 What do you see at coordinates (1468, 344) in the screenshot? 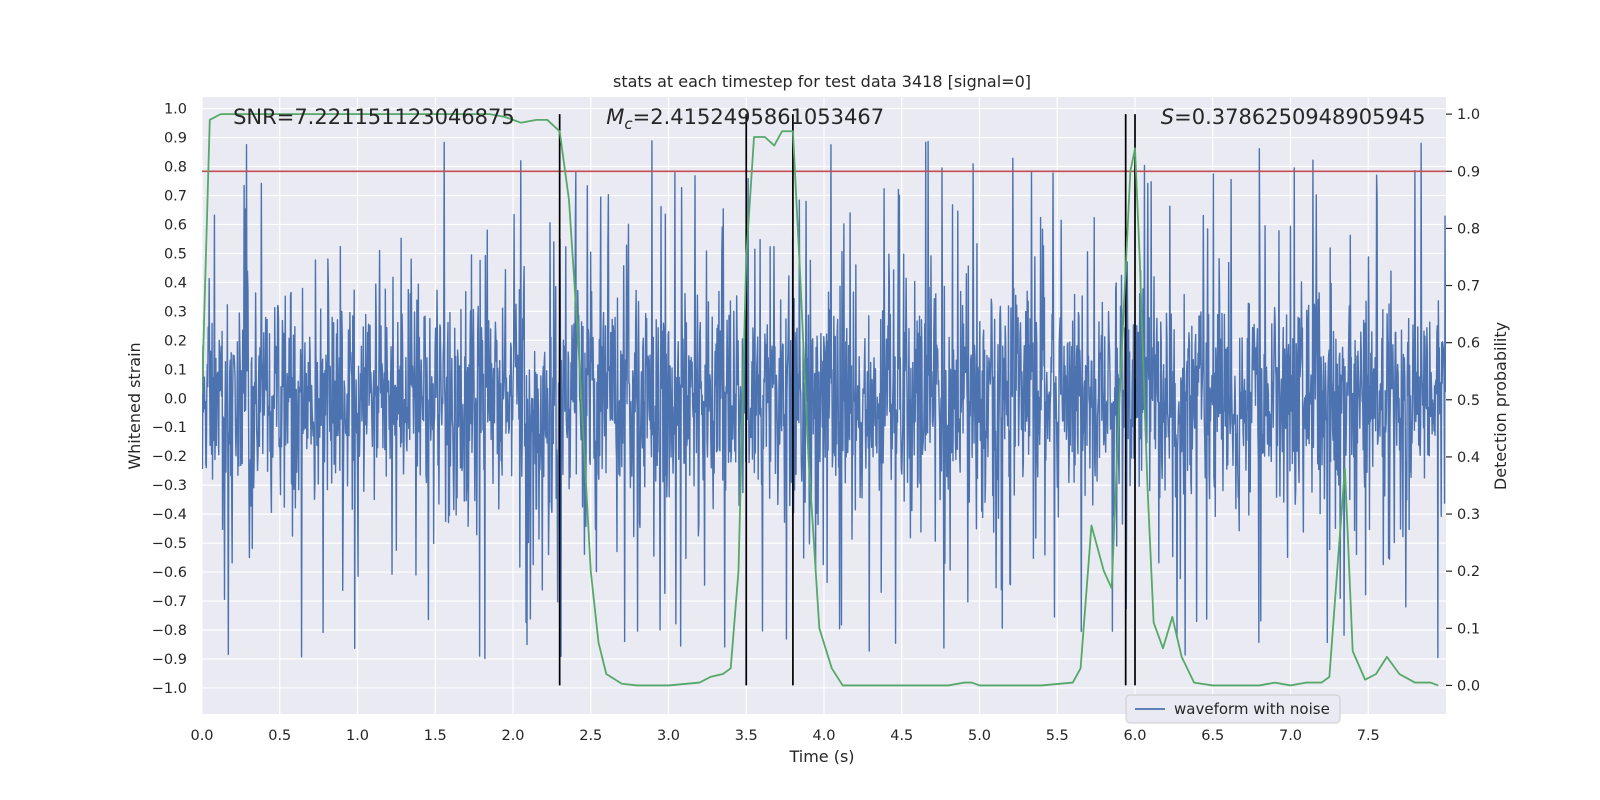
I see `right-tick-label: 0.6` at bounding box center [1468, 344].